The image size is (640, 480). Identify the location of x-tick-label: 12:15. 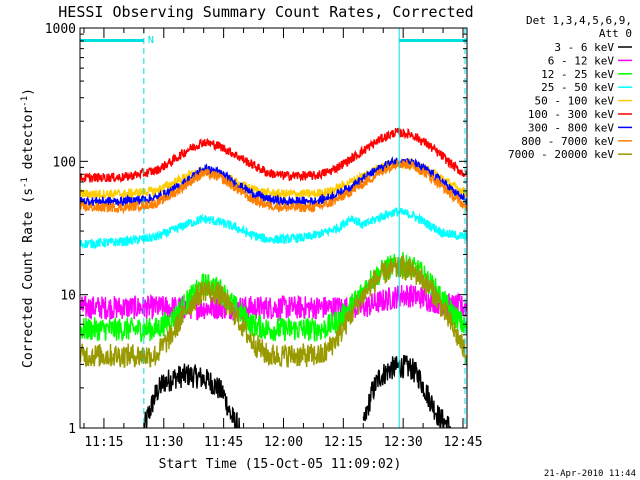
(343, 442).